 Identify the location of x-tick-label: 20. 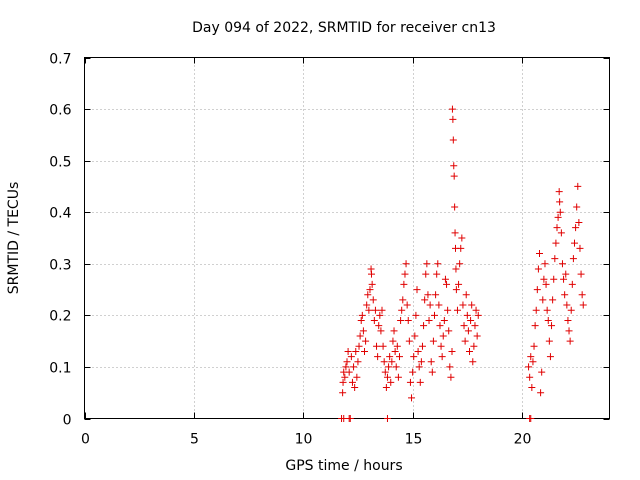
(523, 440).